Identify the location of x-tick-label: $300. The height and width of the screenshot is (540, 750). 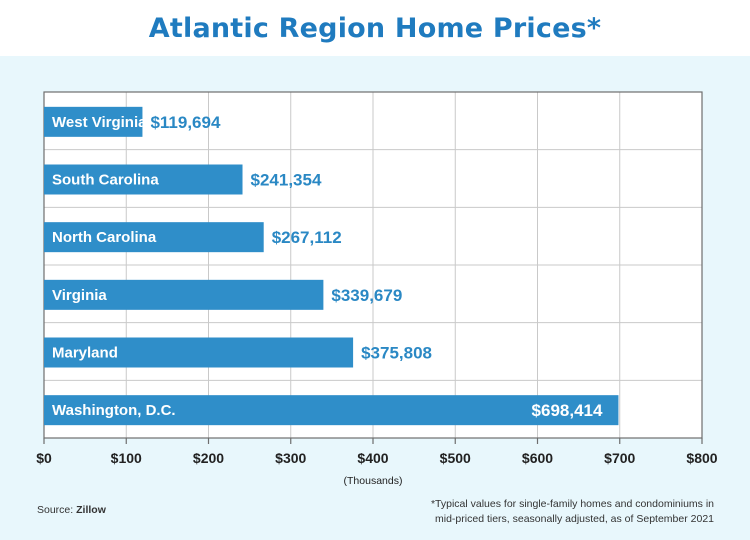
(290, 458).